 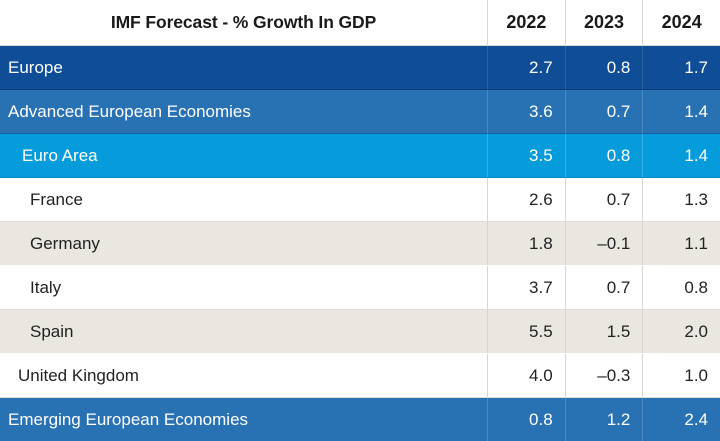 What do you see at coordinates (244, 419) in the screenshot?
I see `row-label: Emerging European Economies` at bounding box center [244, 419].